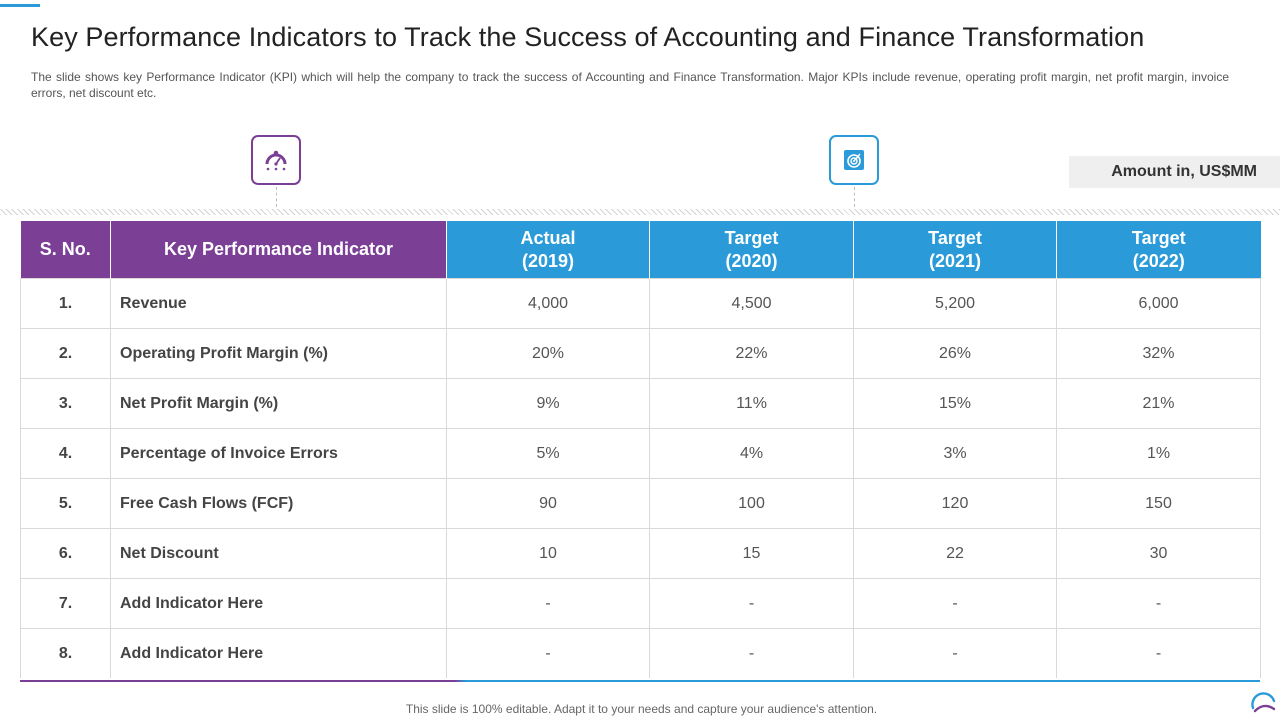  Describe the element at coordinates (548, 453) in the screenshot. I see `cell-actual-2019: 5%` at that location.